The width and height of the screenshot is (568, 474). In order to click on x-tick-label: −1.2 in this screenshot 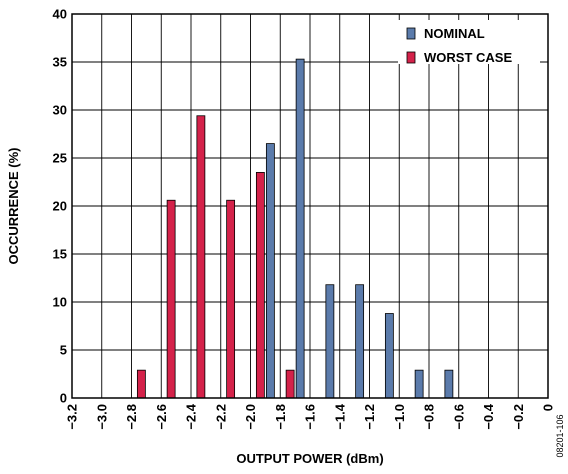, I will do `click(369, 417)`.